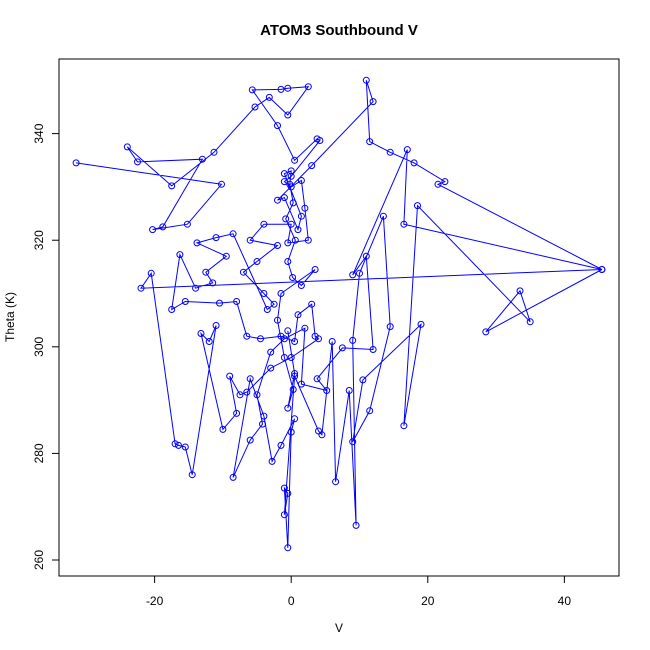  Describe the element at coordinates (358, 591) in the screenshot. I see `x-axis: -20 0 20 40` at that location.